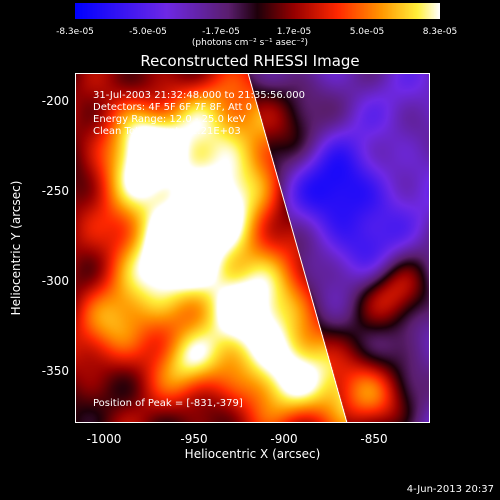 This screenshot has height=500, width=500. Describe the element at coordinates (450, 489) in the screenshot. I see `timestamp: 4-Jun-2013 20:37` at that location.